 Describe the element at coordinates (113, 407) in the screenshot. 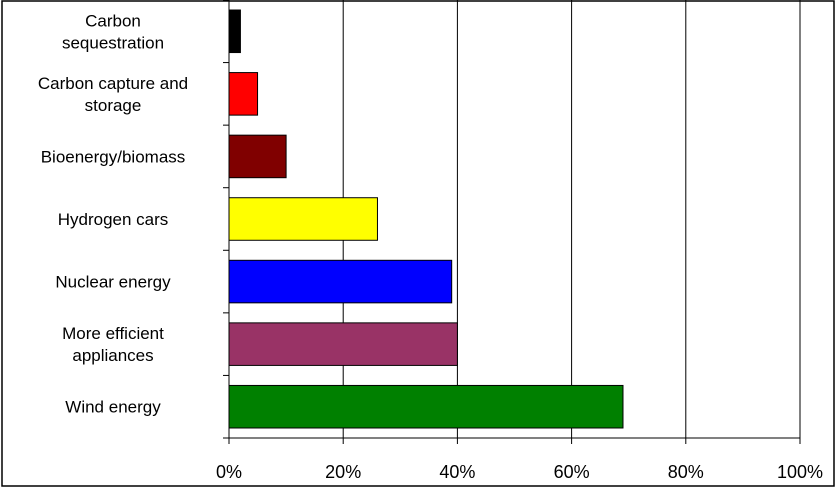

I see `category-label: Wind energy` at that location.